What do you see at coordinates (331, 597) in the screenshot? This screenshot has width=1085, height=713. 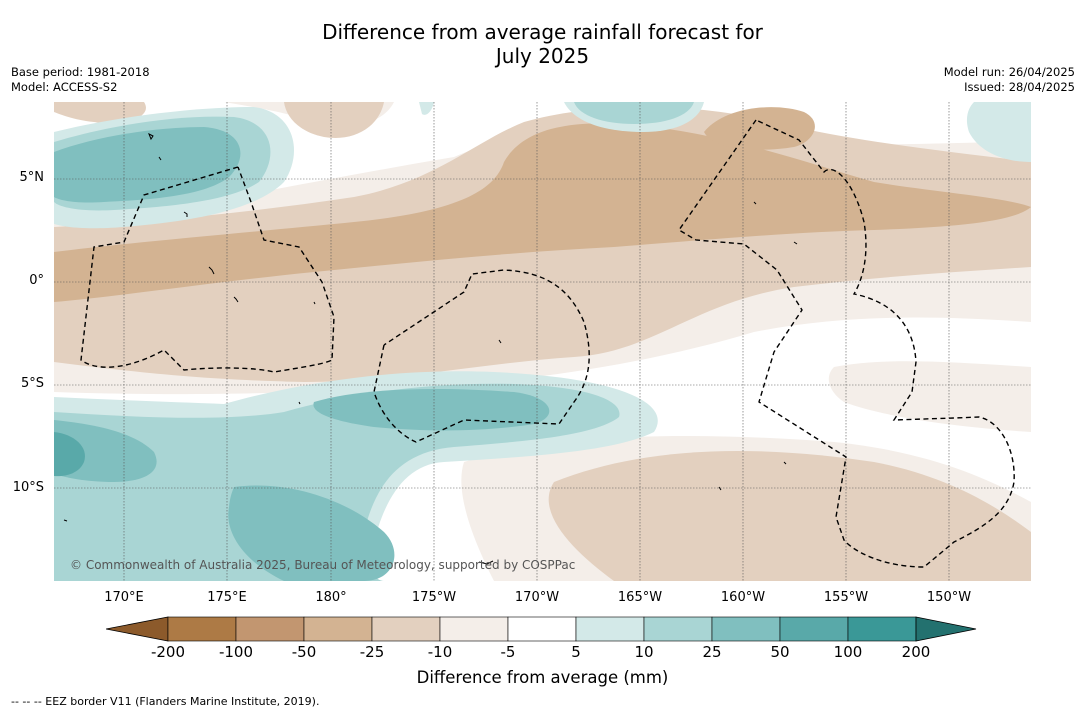 I see `lon-label-180: 180°` at bounding box center [331, 597].